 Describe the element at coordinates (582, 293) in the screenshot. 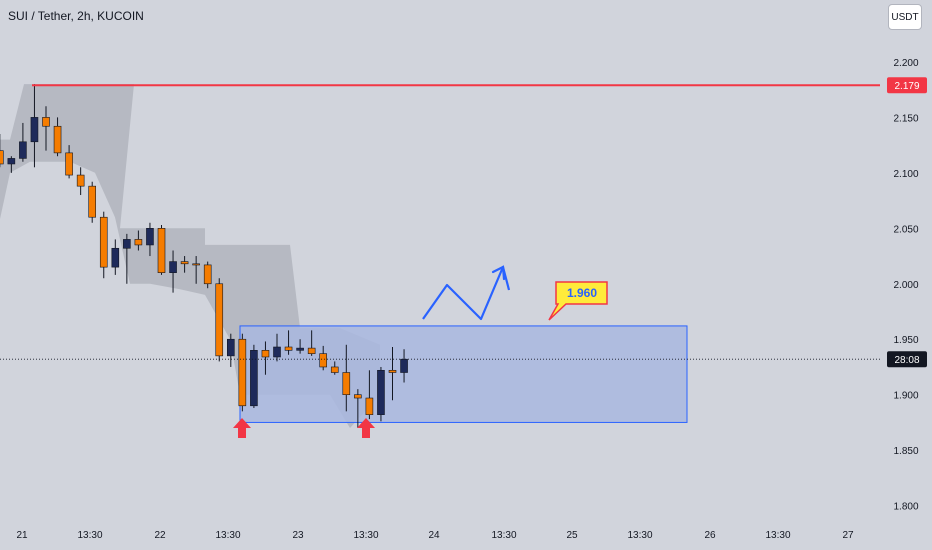

I see `target-label: 1.960` at that location.